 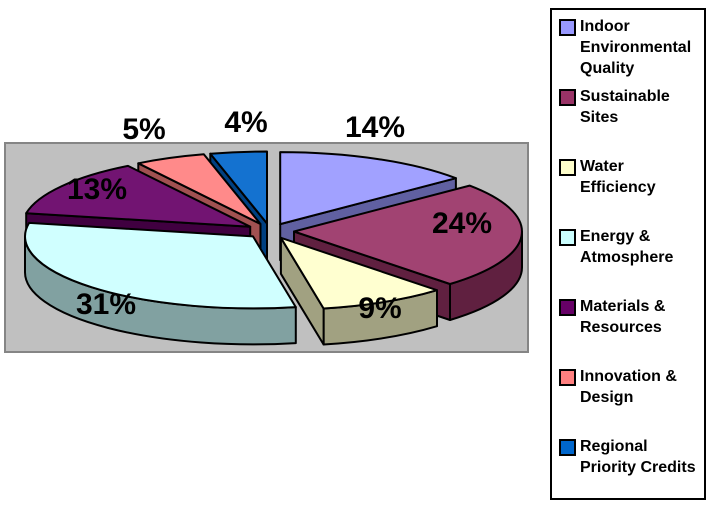 I want to click on legend-label: Sustainable Sites, so click(x=625, y=107).